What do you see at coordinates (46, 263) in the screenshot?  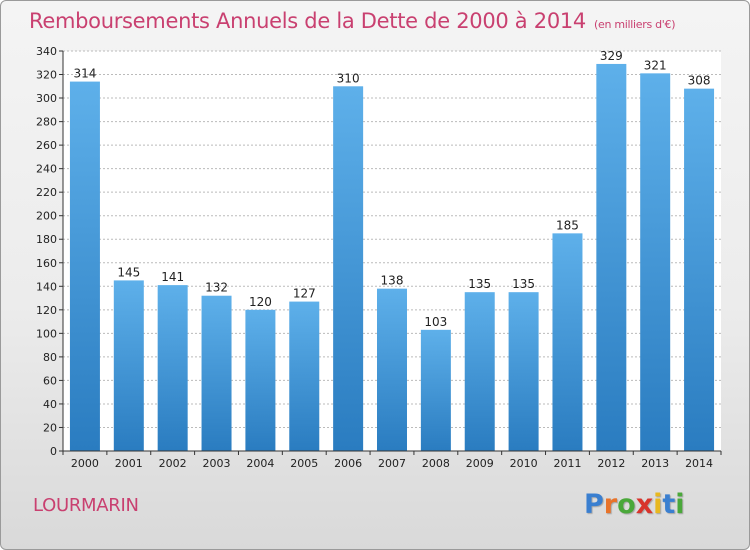 I see `y-tick-label: 160` at bounding box center [46, 263].